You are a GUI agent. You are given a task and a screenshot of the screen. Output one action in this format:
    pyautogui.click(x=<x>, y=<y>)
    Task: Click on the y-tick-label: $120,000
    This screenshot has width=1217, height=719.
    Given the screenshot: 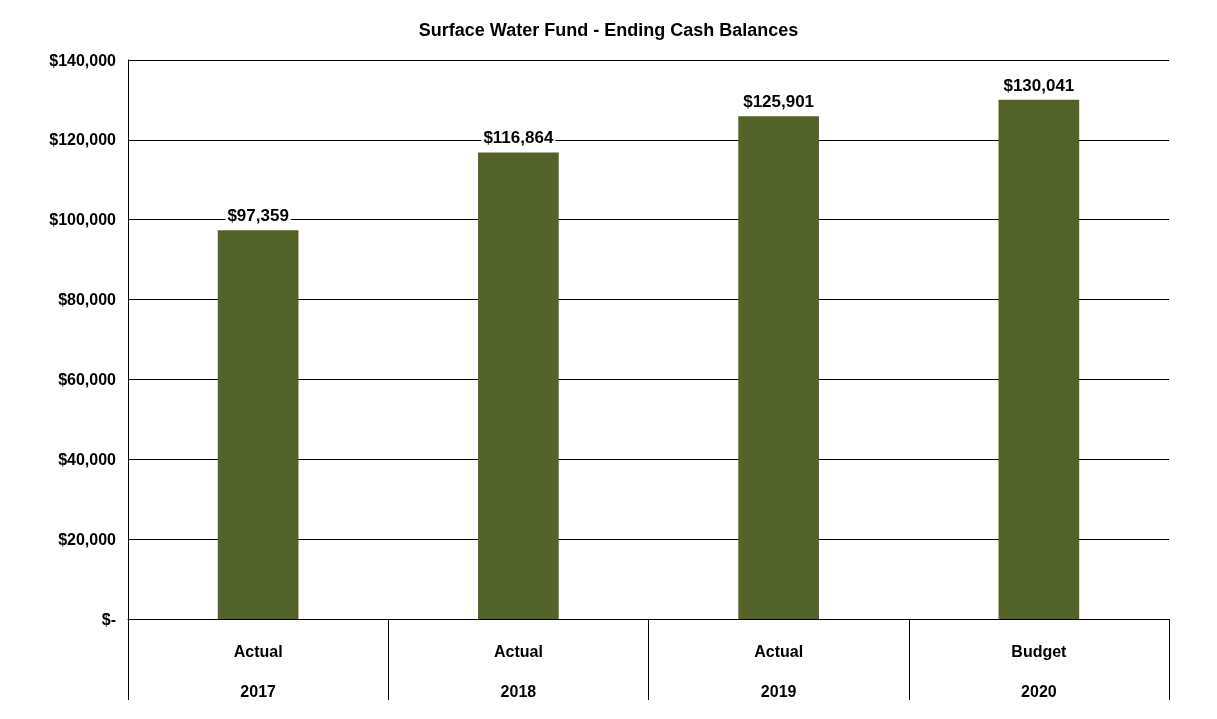 What is the action you would take?
    pyautogui.click(x=83, y=140)
    